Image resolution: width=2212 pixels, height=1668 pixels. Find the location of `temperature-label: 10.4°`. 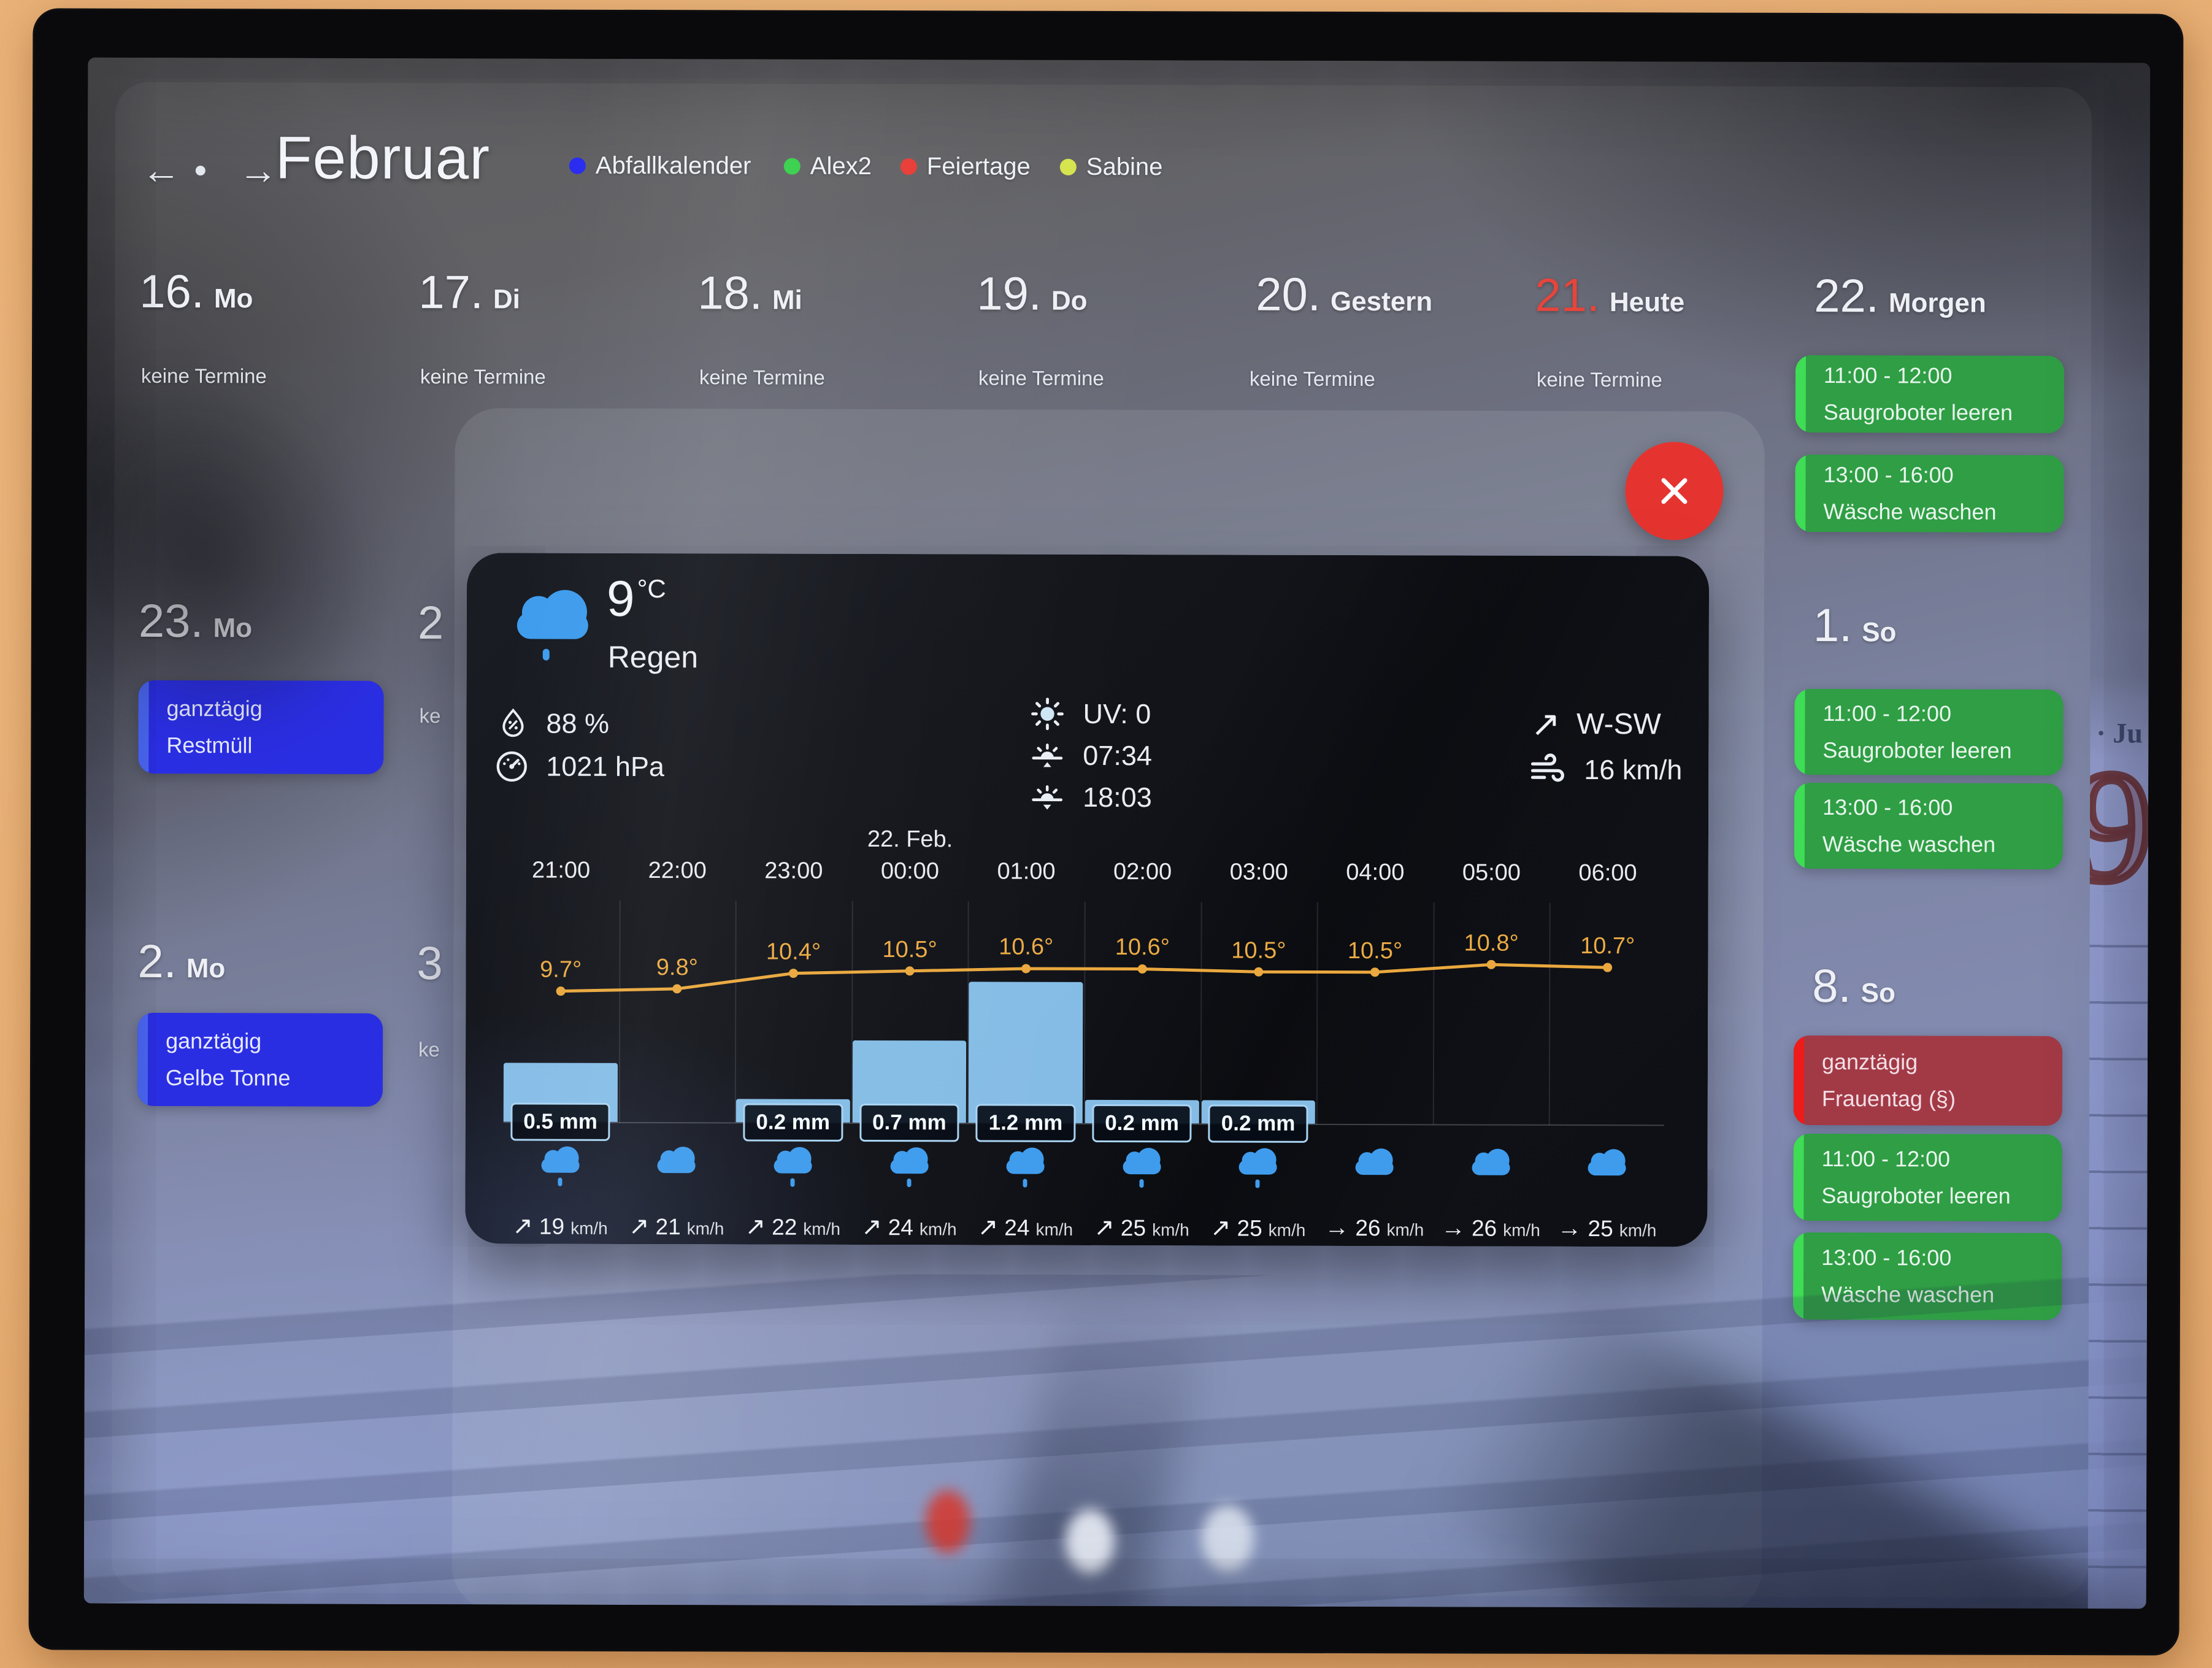

temperature-label: 10.4° is located at coordinates (794, 952).